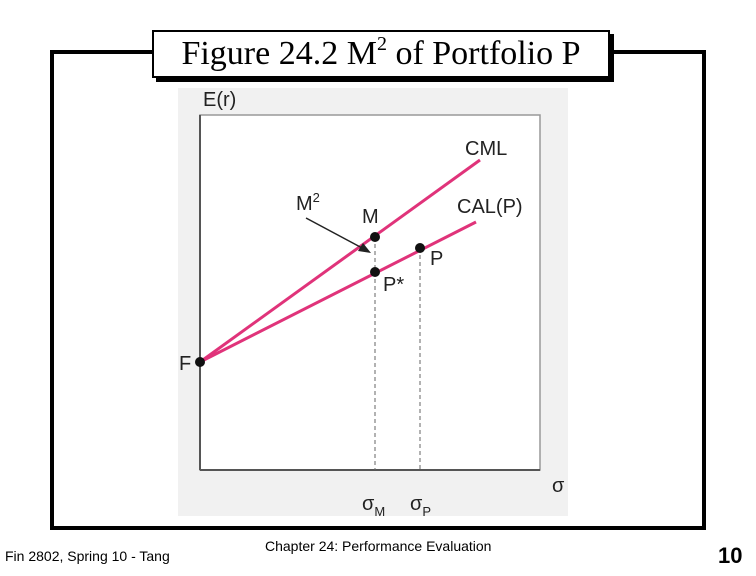  I want to click on y-axis-label: E(r), so click(219, 100).